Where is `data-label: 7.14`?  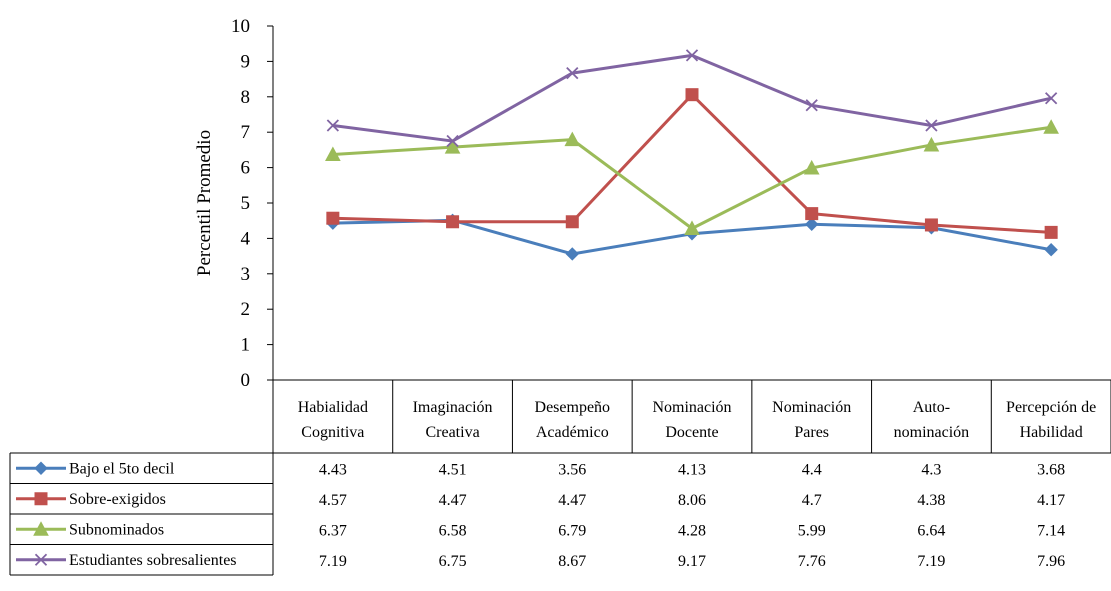 data-label: 7.14 is located at coordinates (1051, 530).